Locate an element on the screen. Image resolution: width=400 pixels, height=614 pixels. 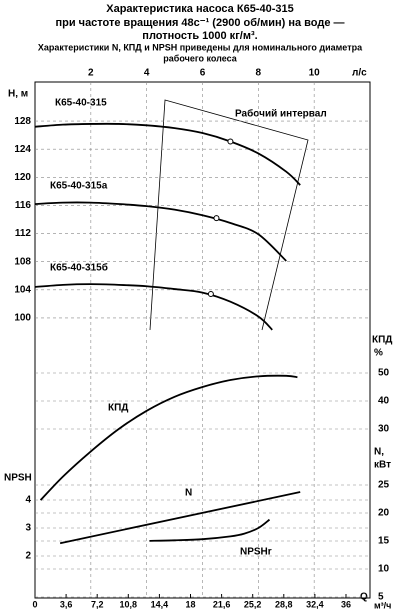
x-tick-label: 10 is located at coordinates (315, 73).